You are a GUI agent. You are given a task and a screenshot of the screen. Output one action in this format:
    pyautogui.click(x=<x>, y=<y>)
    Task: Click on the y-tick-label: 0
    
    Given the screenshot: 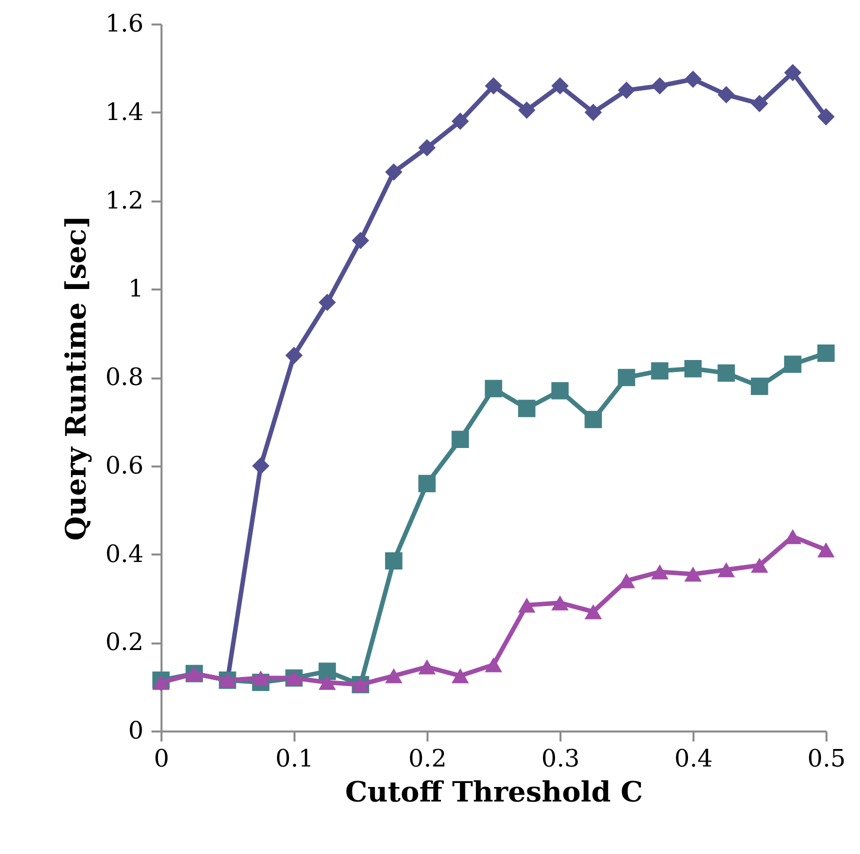 What is the action you would take?
    pyautogui.click(x=136, y=730)
    